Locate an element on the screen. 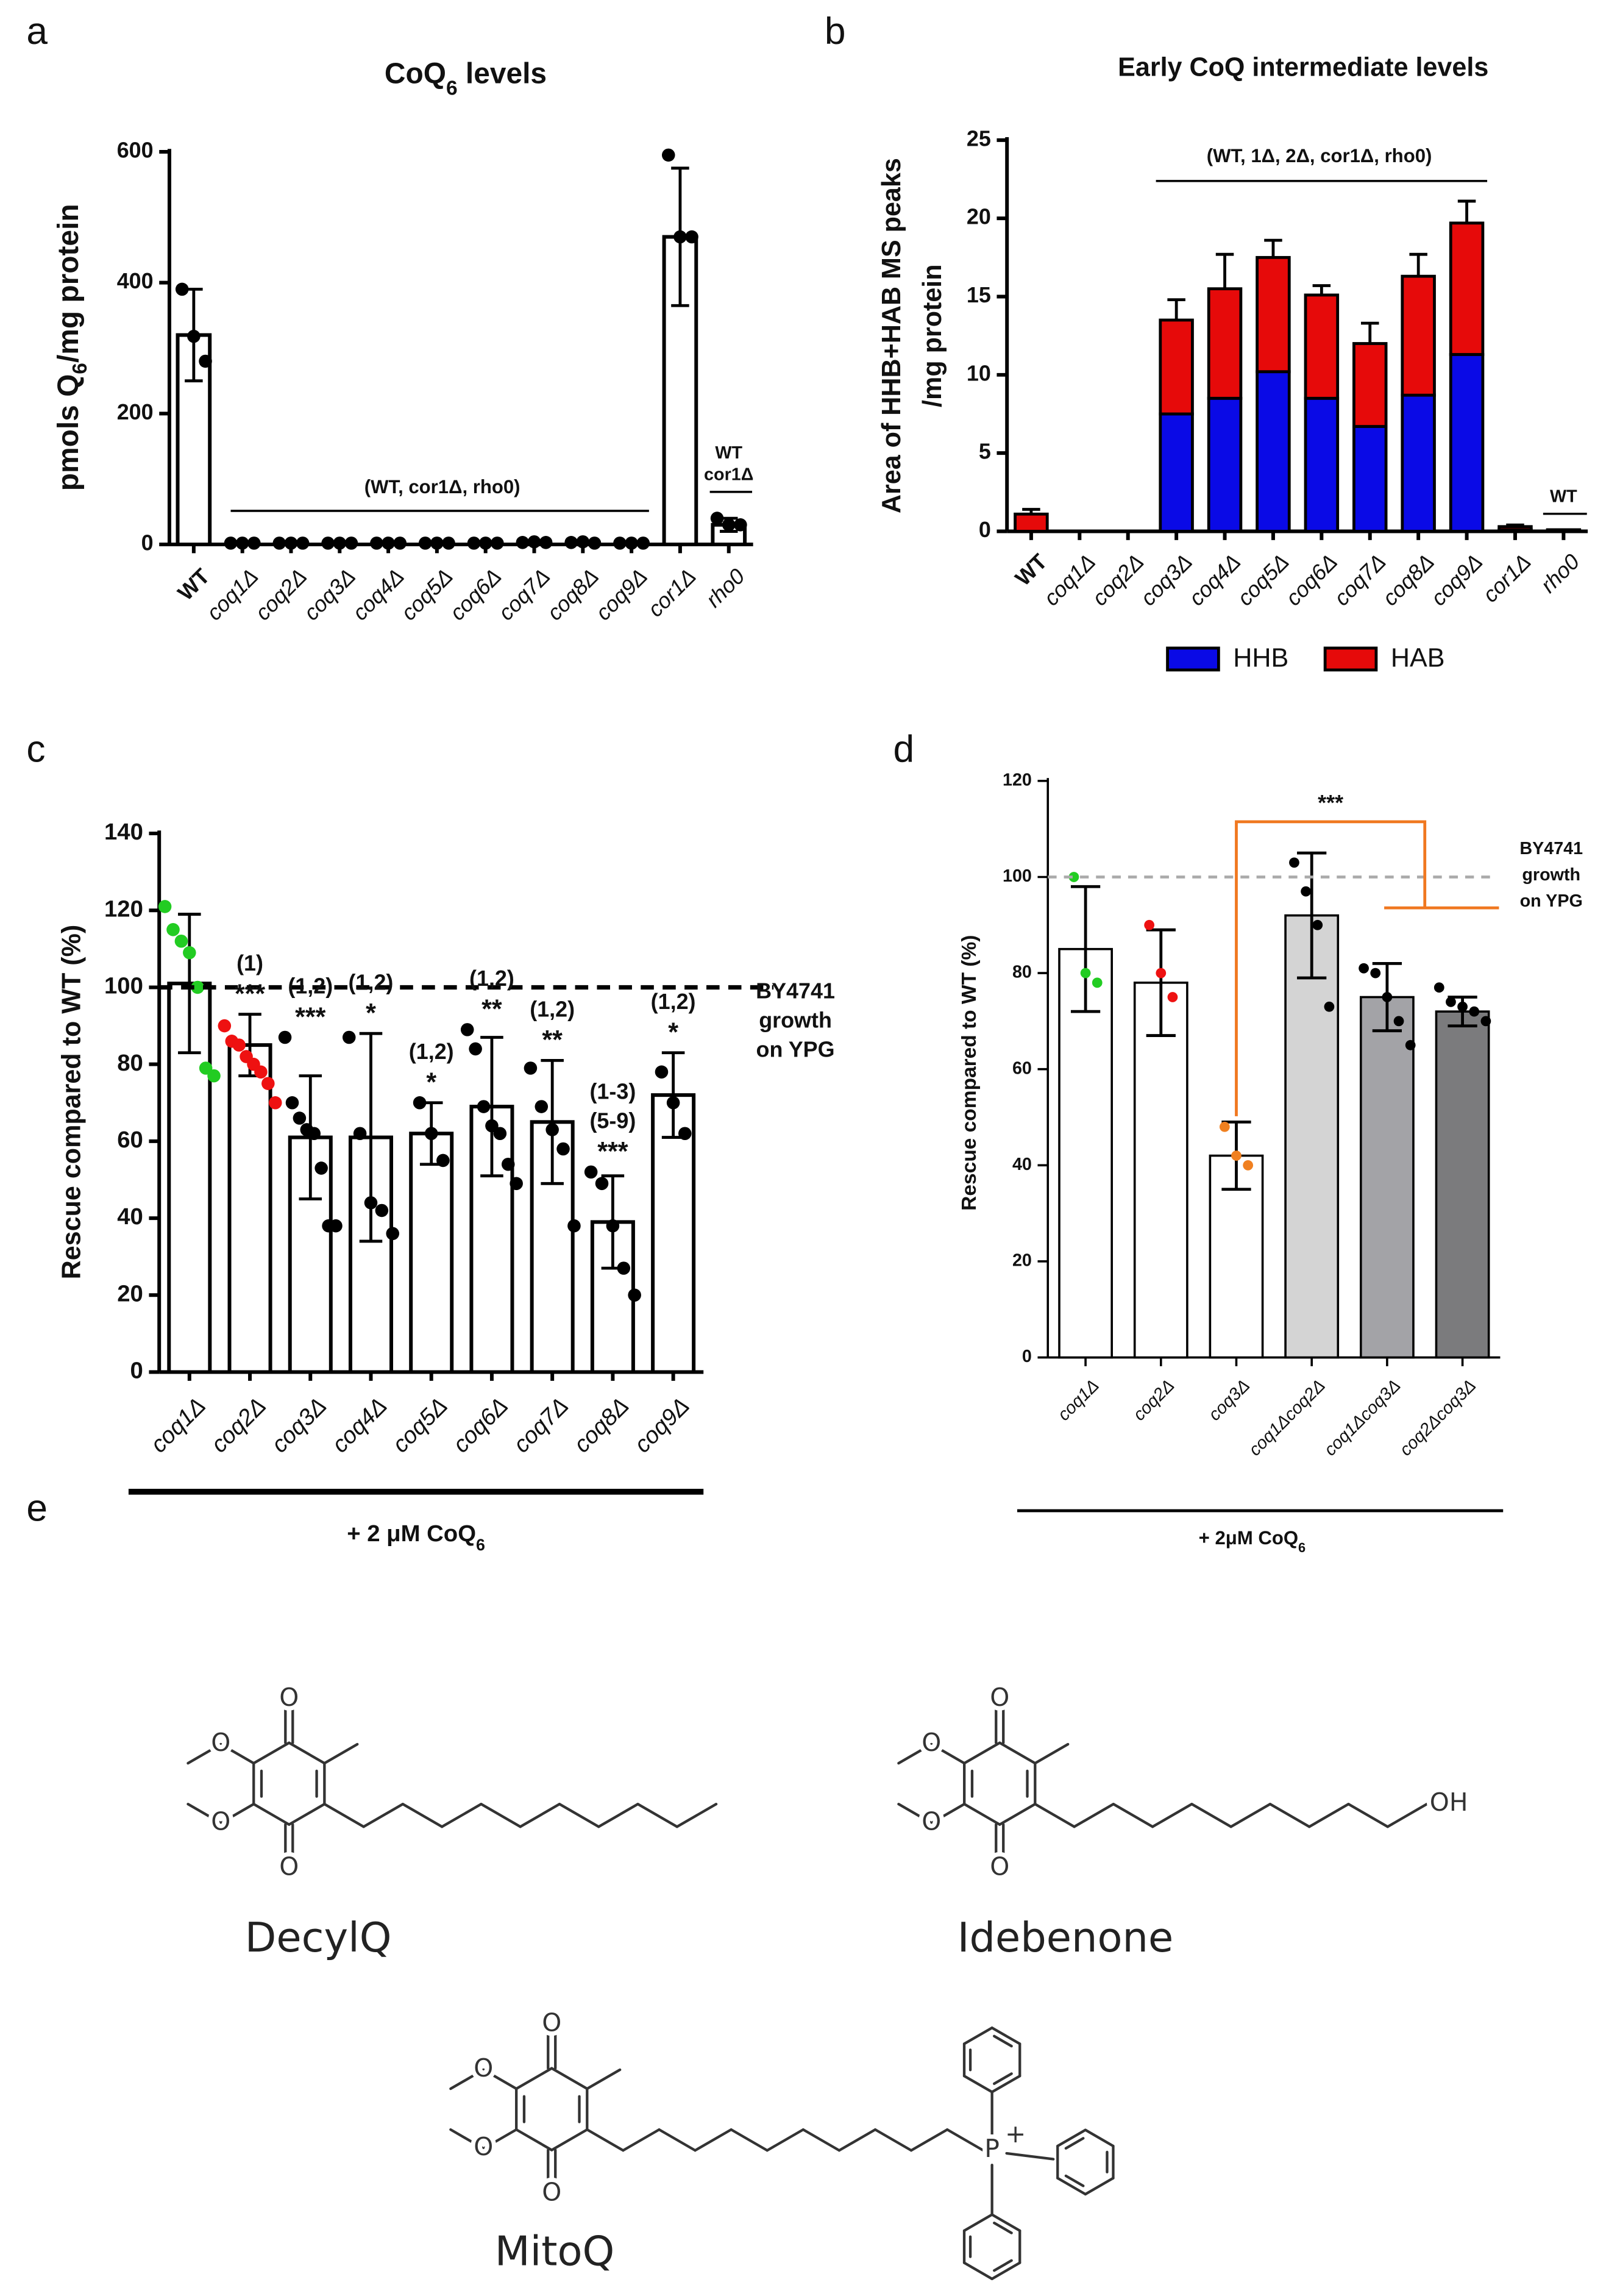 The image size is (1620, 2296). y-tick-label: 20 is located at coordinates (979, 216).